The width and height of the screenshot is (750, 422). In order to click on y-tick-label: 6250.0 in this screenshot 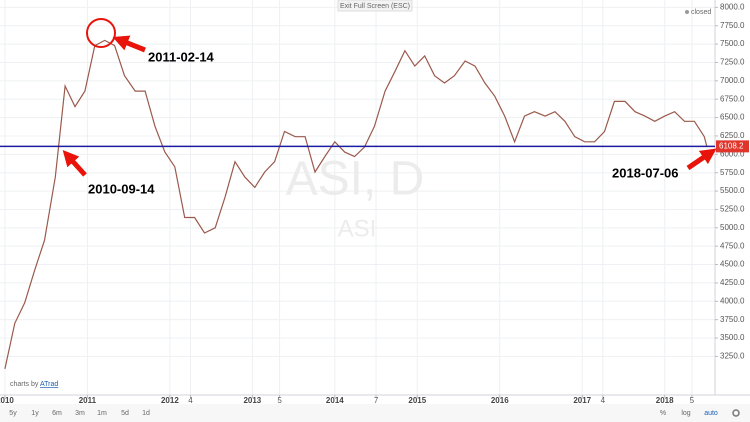, I will do `click(732, 135)`.